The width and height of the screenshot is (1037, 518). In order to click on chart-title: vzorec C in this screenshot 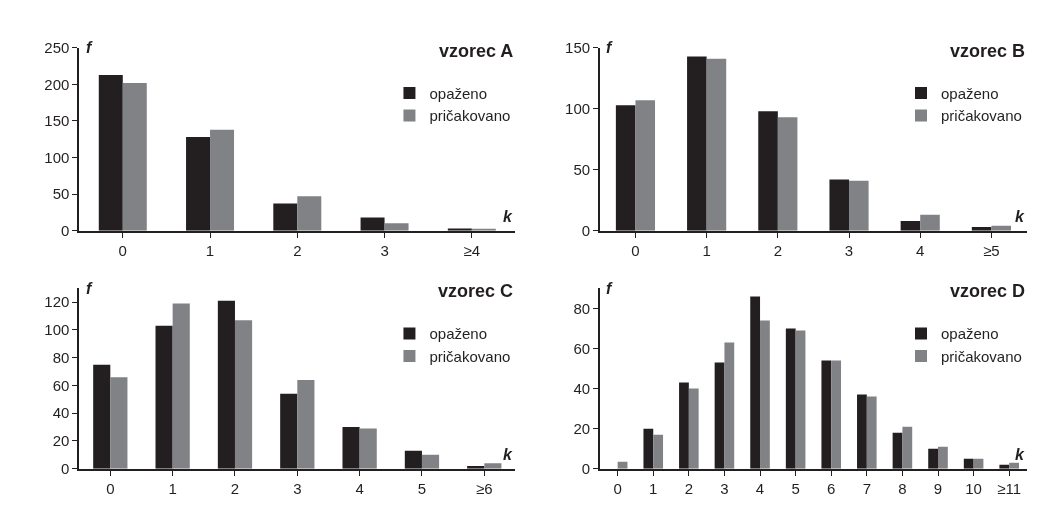, I will do `click(476, 291)`.